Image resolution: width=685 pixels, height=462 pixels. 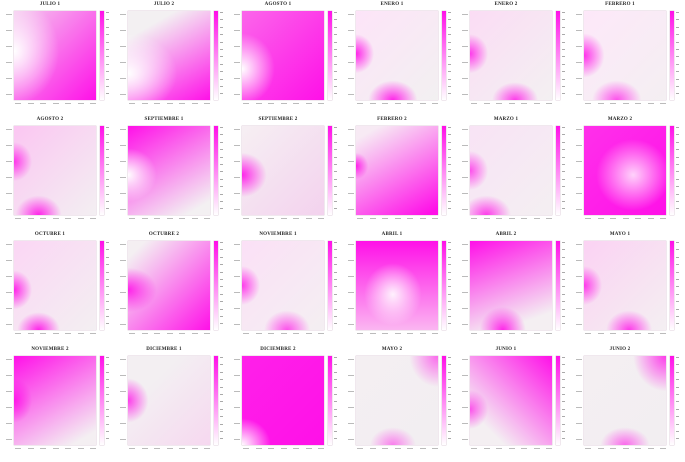 I want to click on heatmap-panel: ENERO 2, so click(x=513, y=59).